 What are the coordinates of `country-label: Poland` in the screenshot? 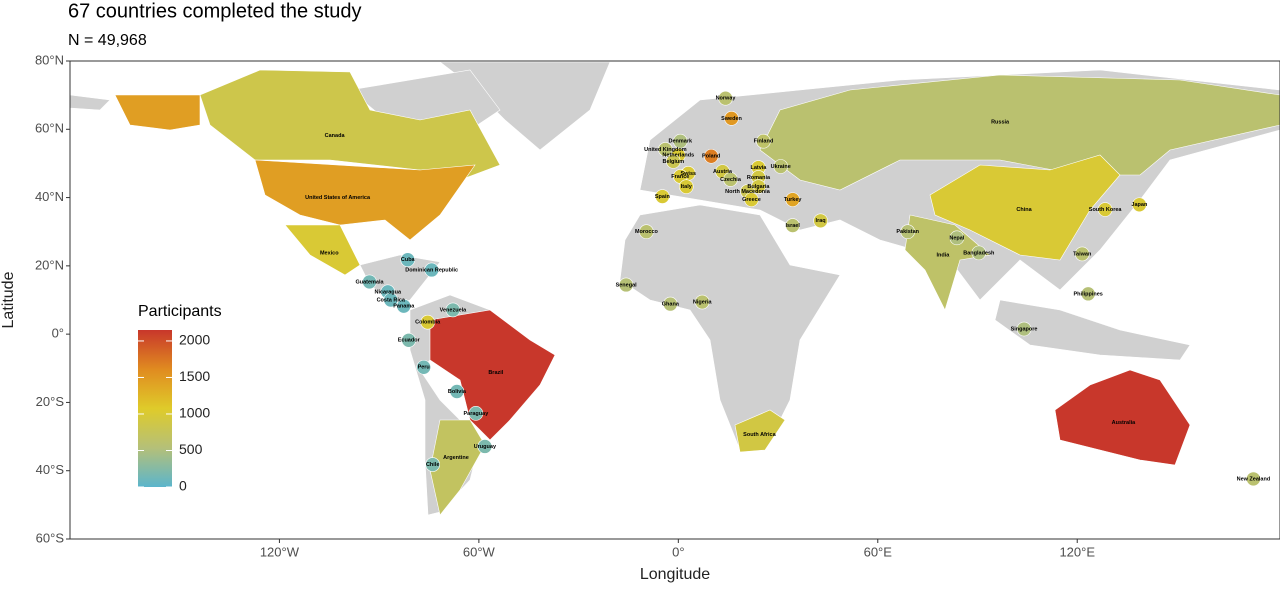 It's located at (711, 157).